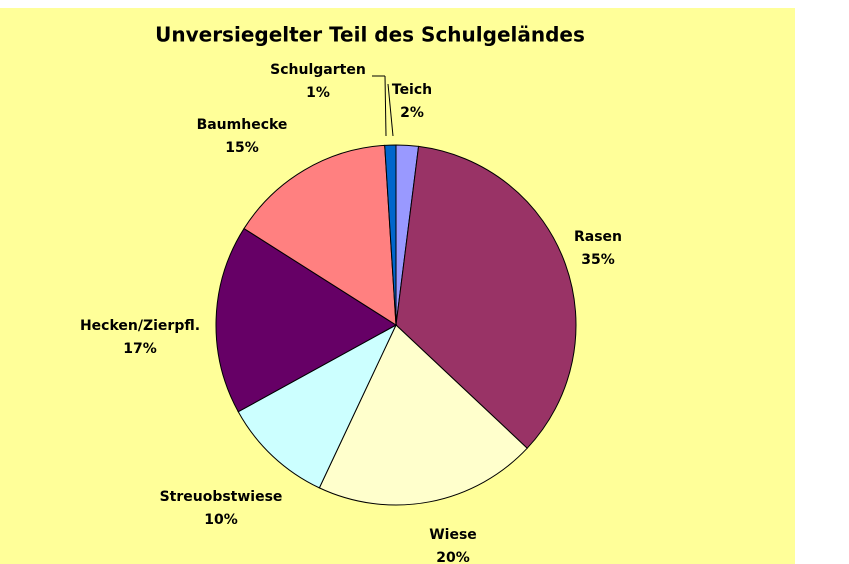 The width and height of the screenshot is (849, 564). I want to click on slice-label: Schulgarten, so click(318, 70).